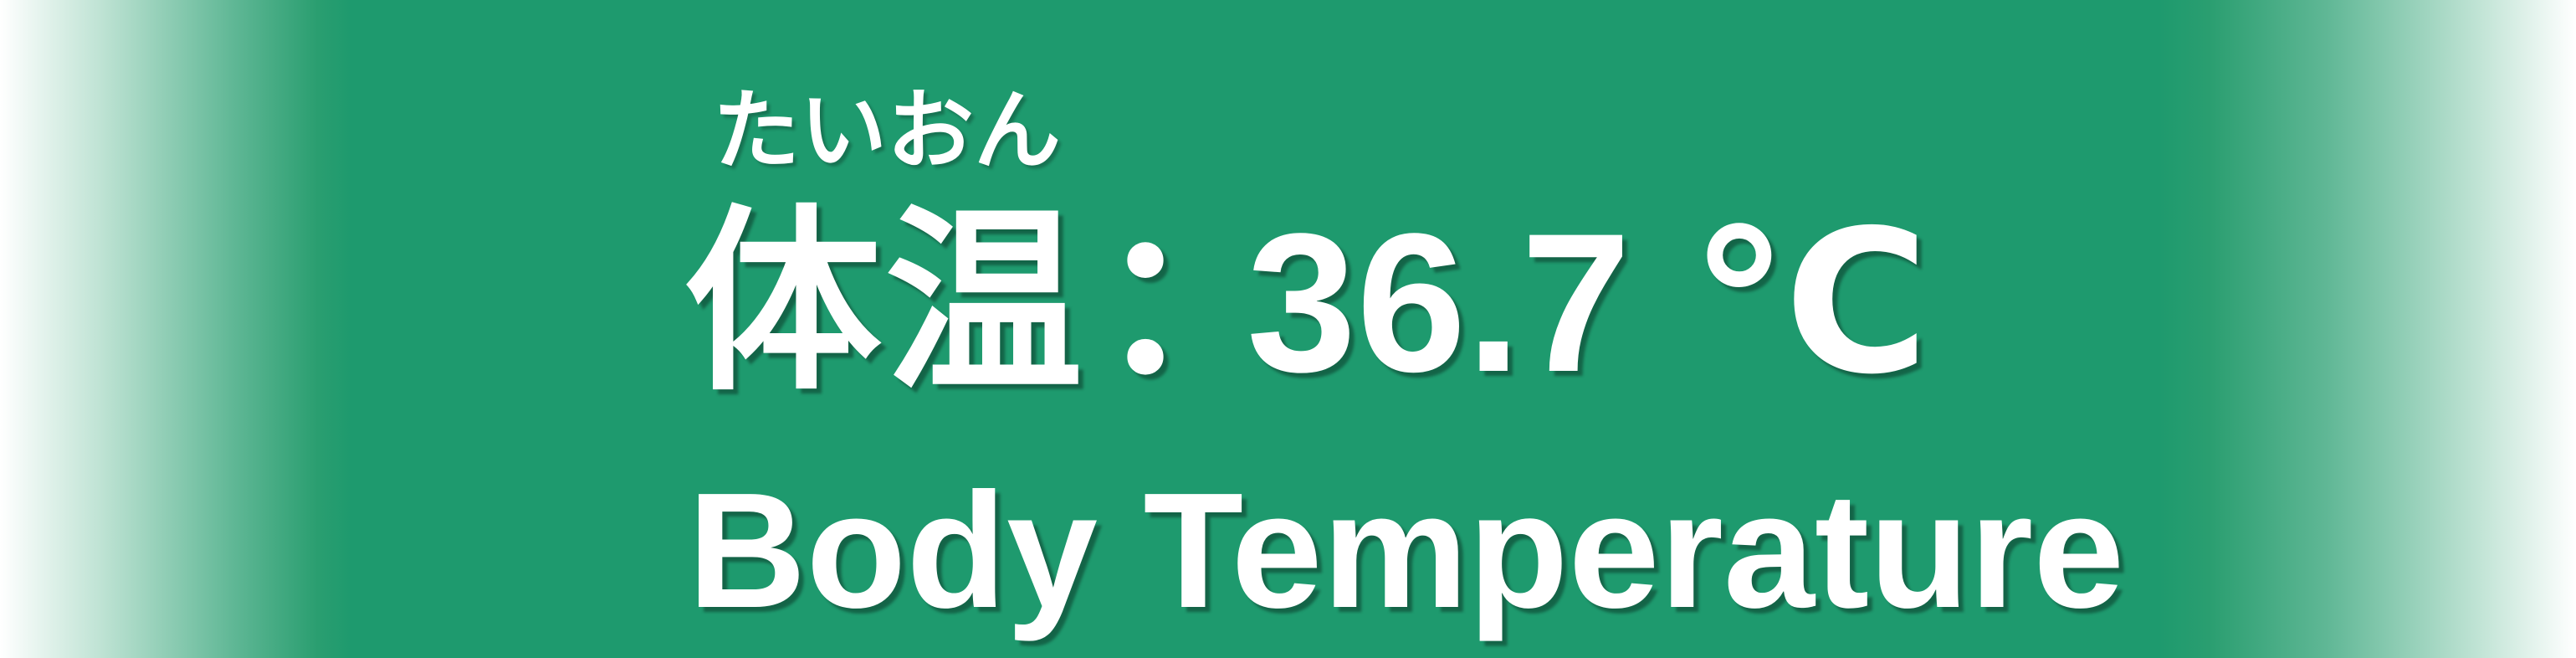 The height and width of the screenshot is (658, 2576). What do you see at coordinates (1439, 303) in the screenshot?
I see `temperature-value: 36.7` at bounding box center [1439, 303].